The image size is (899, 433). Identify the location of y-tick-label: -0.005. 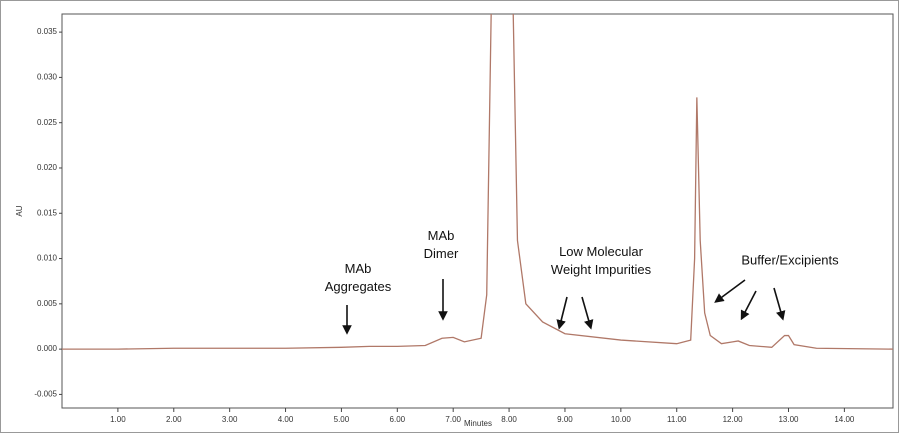
(45, 394).